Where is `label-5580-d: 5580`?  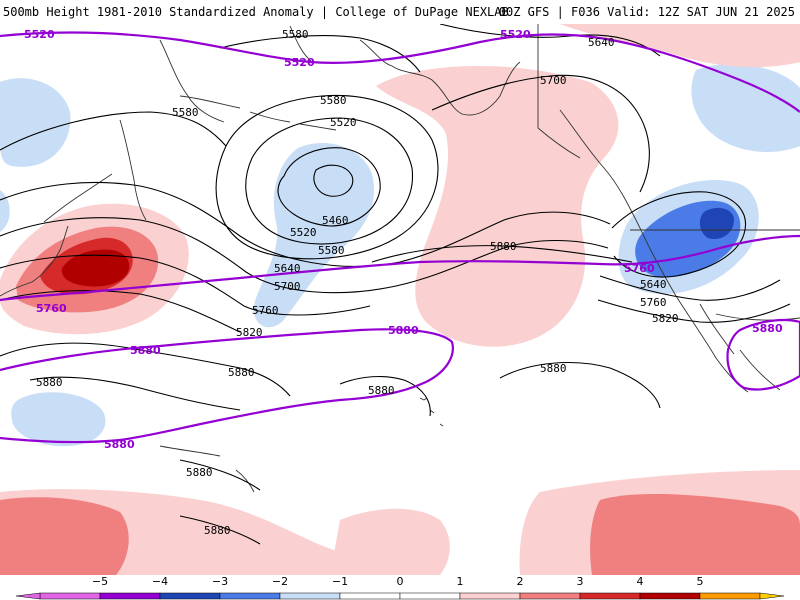 label-5580-d: 5580 is located at coordinates (331, 250).